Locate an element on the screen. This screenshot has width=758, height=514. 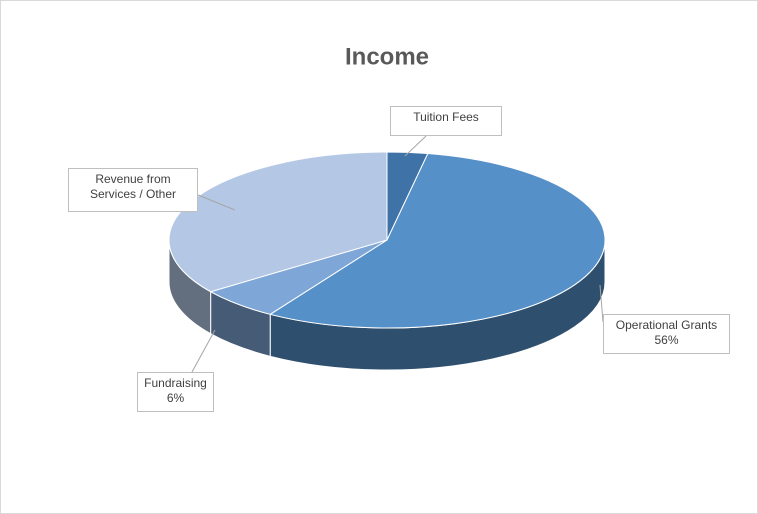
category-label: Tuition Fees is located at coordinates (446, 117).